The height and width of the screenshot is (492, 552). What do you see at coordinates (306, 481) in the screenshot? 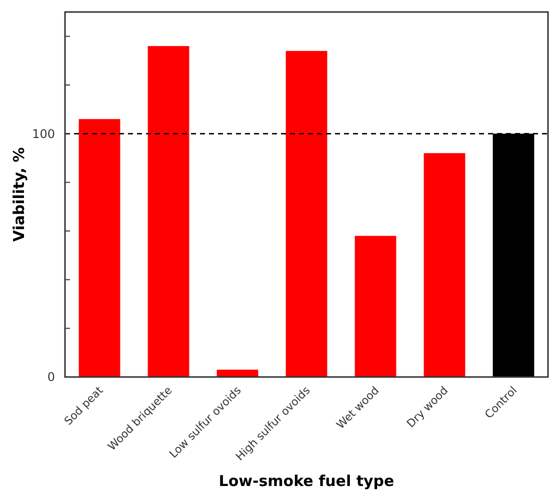
I see `x-axis-title: Low-smoke fuel type` at bounding box center [306, 481].